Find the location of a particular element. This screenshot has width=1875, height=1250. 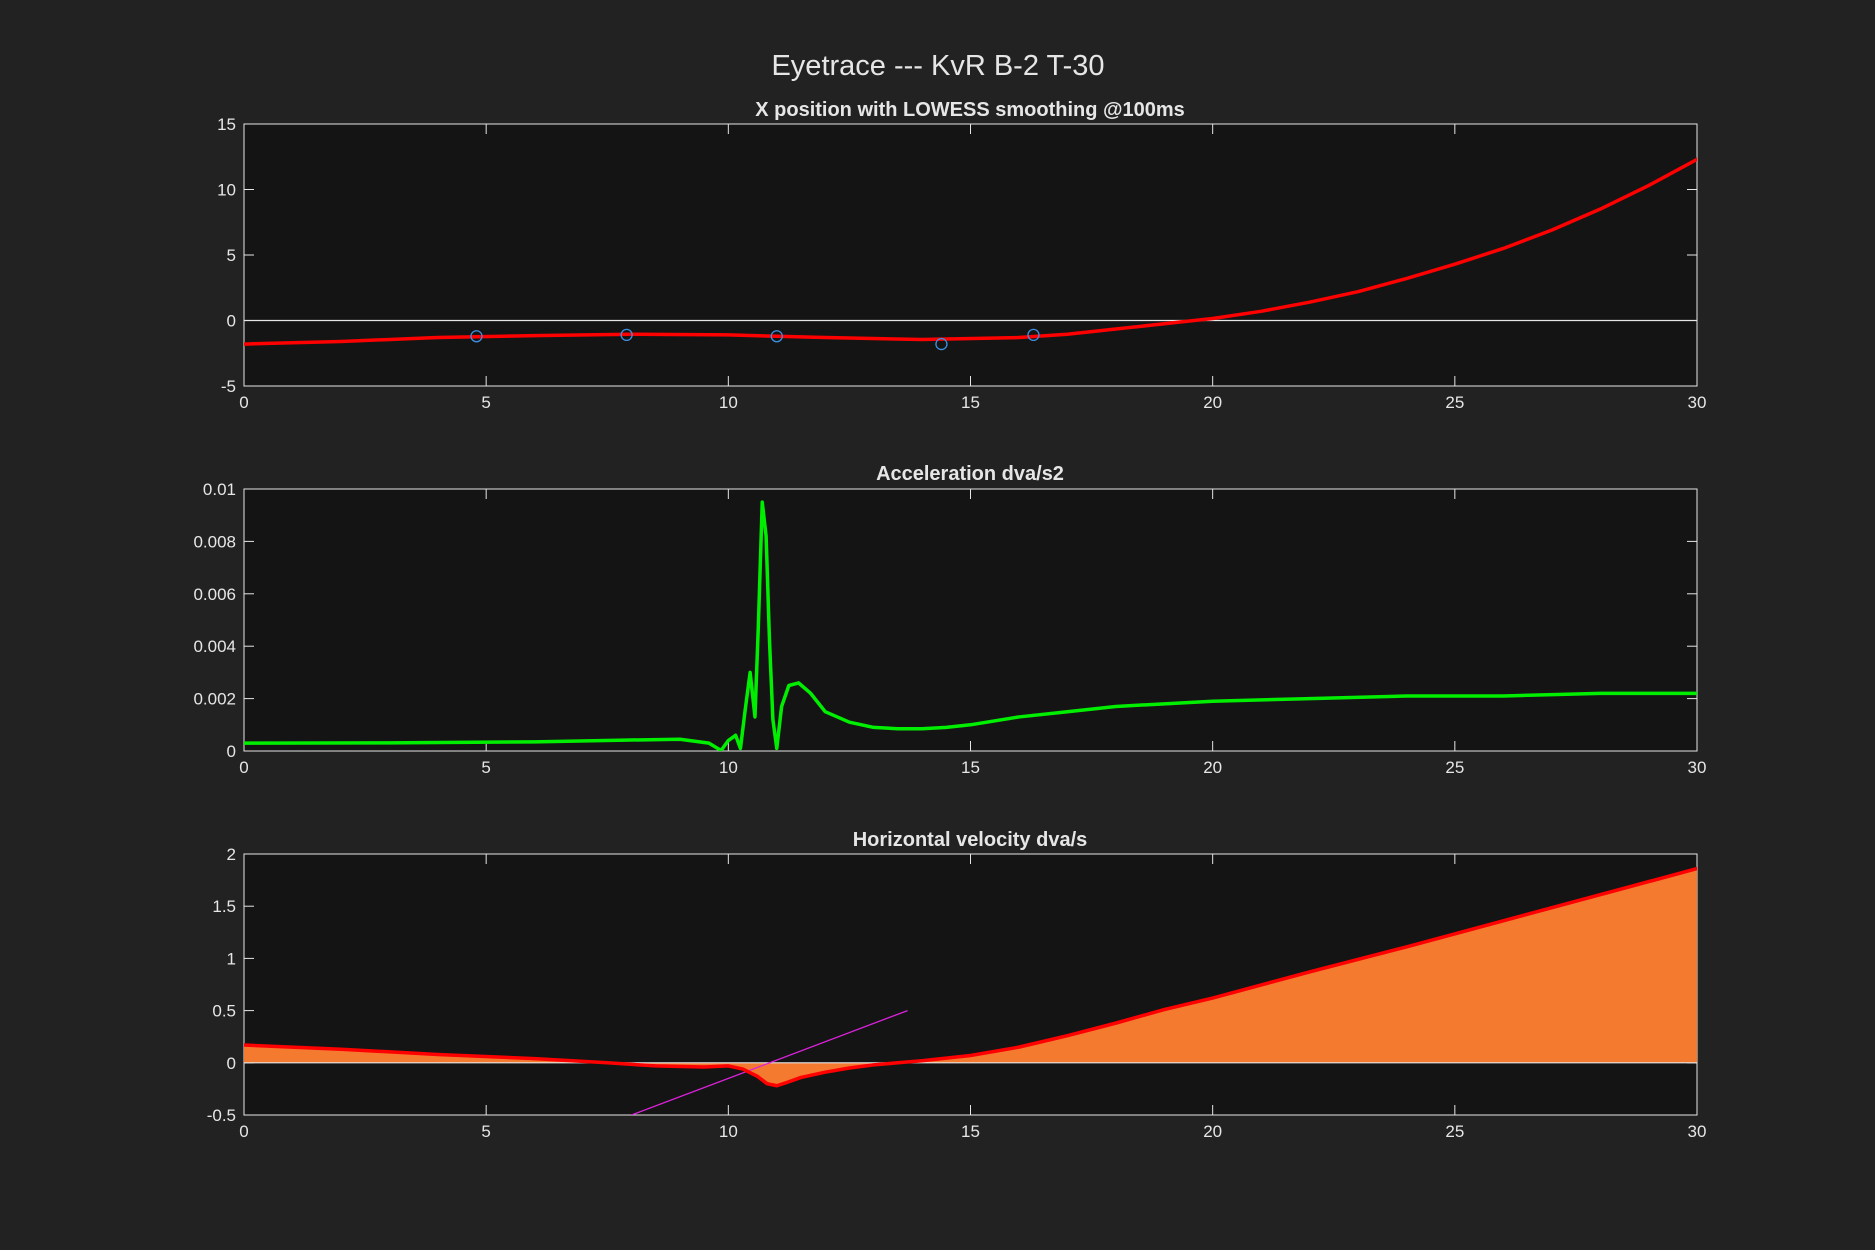

velocity-chart-y-tick-label: 1.5 is located at coordinates (224, 906).